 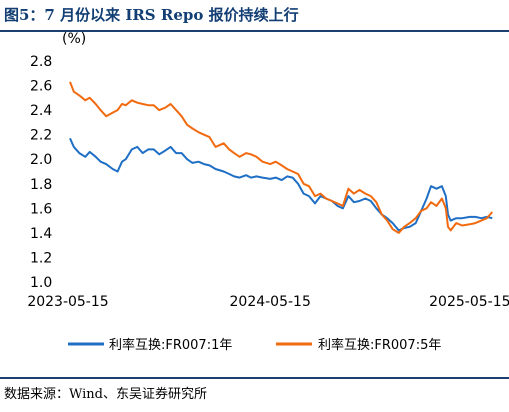 What do you see at coordinates (151, 15) in the screenshot?
I see `figure-title: 图5：7 月份以来 IRS Repo 报价持续上行` at bounding box center [151, 15].